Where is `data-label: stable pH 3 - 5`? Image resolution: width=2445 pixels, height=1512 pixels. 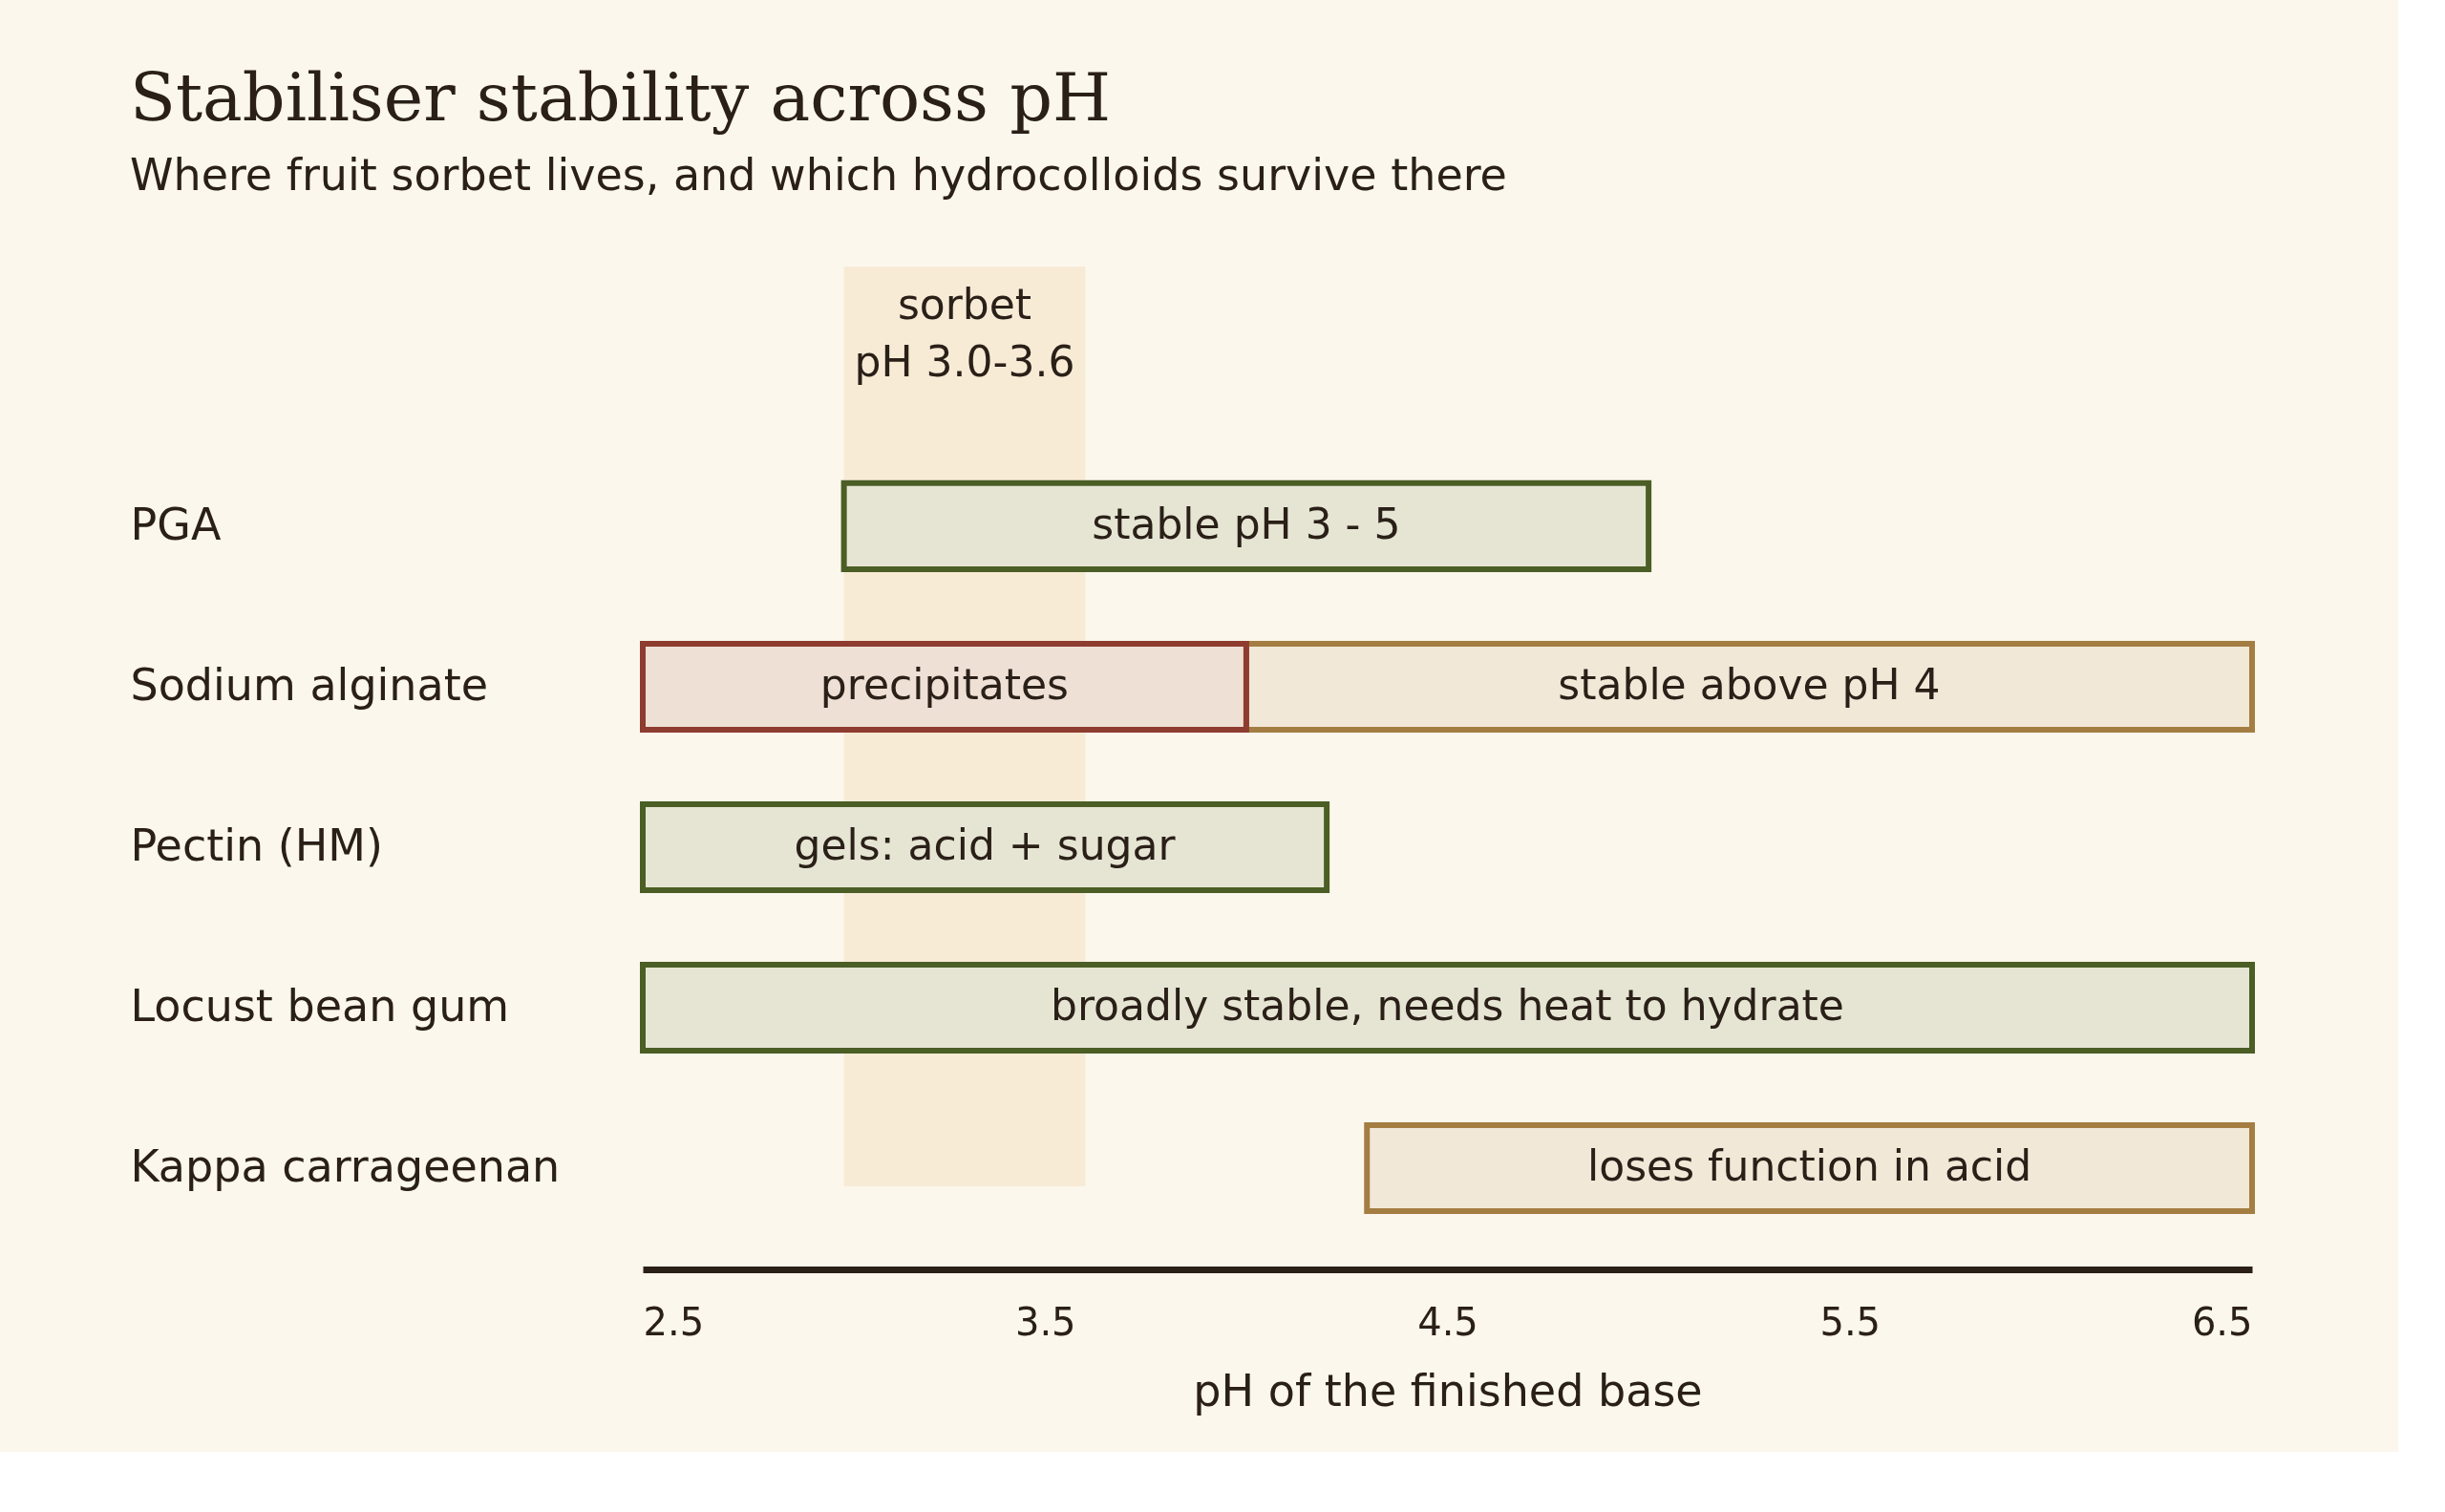 data-label: stable pH 3 - 5 is located at coordinates (1246, 523).